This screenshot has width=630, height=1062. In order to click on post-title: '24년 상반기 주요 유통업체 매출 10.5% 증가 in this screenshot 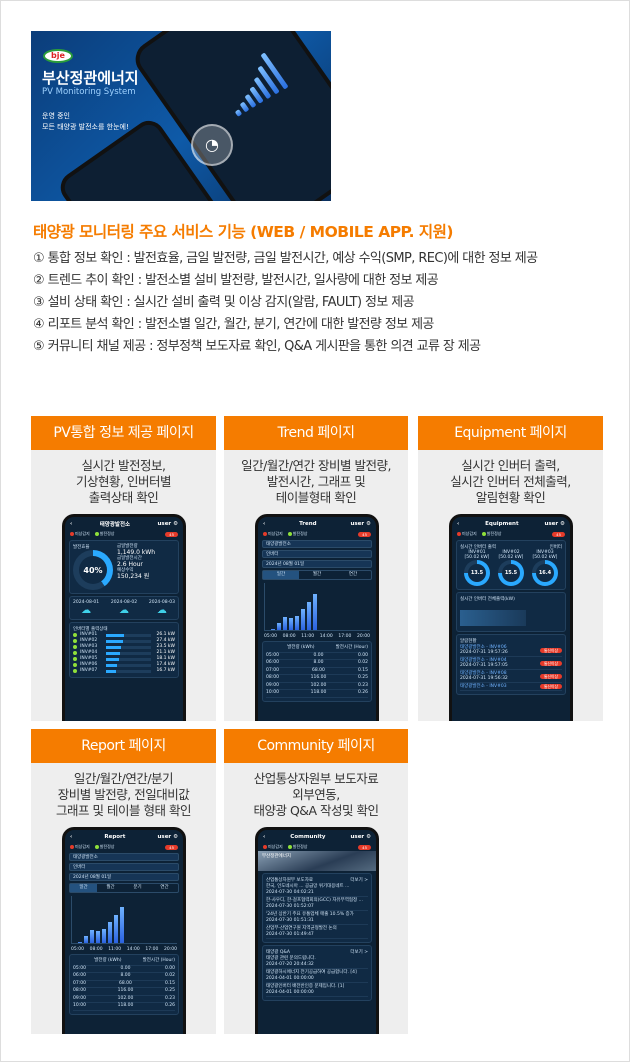, I will do `click(310, 914)`.